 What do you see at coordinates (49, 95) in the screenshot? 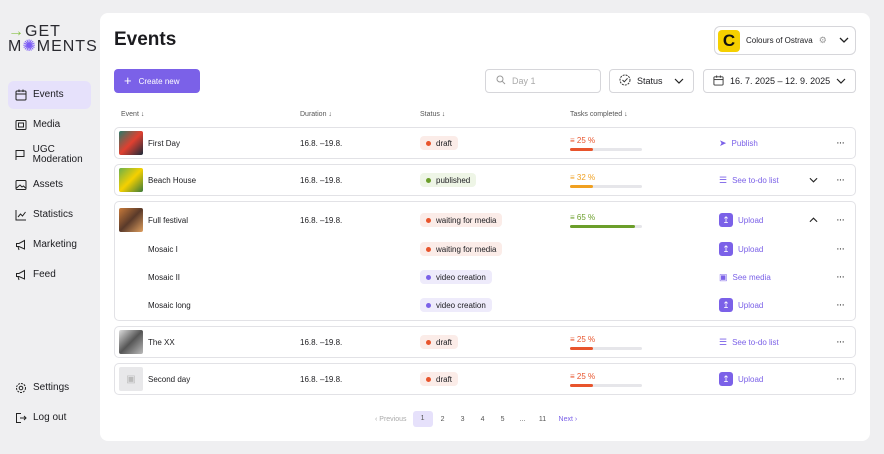
I see `sidebar-item-events: Events` at bounding box center [49, 95].